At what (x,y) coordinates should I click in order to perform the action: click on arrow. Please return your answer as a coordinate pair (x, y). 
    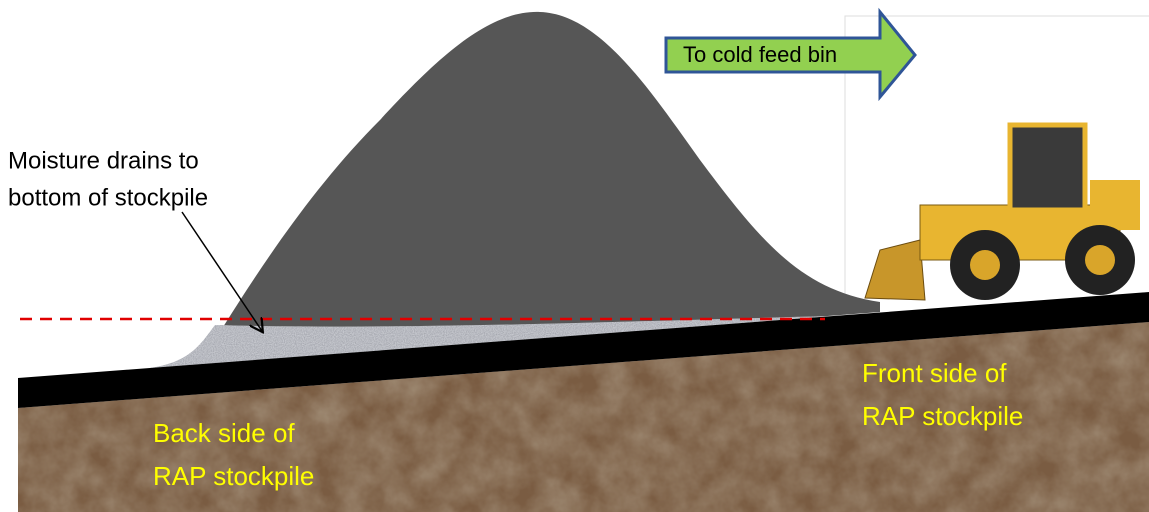
    Looking at the image, I should click on (790, 54).